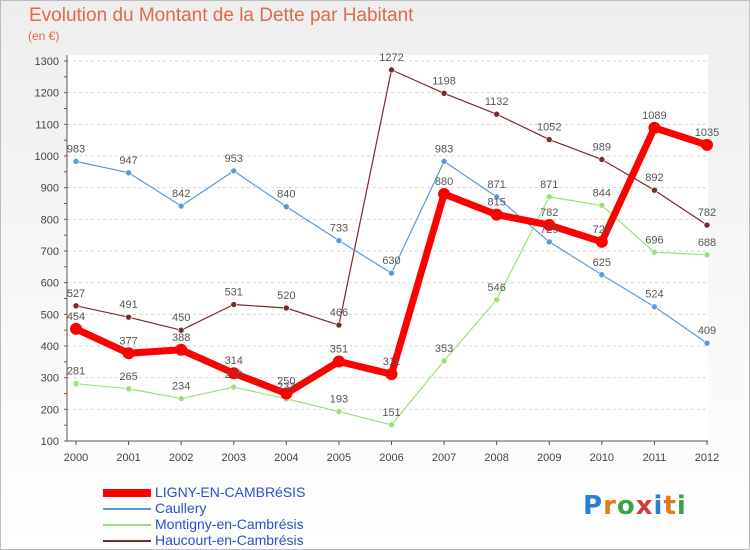 The height and width of the screenshot is (550, 750). What do you see at coordinates (181, 387) in the screenshot?
I see `data-label: 234` at bounding box center [181, 387].